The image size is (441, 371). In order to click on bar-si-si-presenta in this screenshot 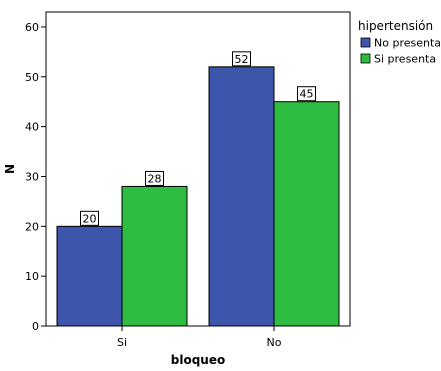, I will do `click(154, 256)`.